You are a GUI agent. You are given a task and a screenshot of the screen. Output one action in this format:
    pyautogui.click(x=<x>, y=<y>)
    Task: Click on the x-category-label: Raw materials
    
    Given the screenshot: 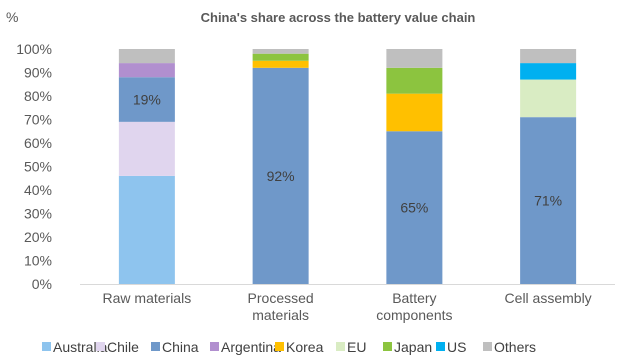 What is the action you would take?
    pyautogui.click(x=147, y=298)
    